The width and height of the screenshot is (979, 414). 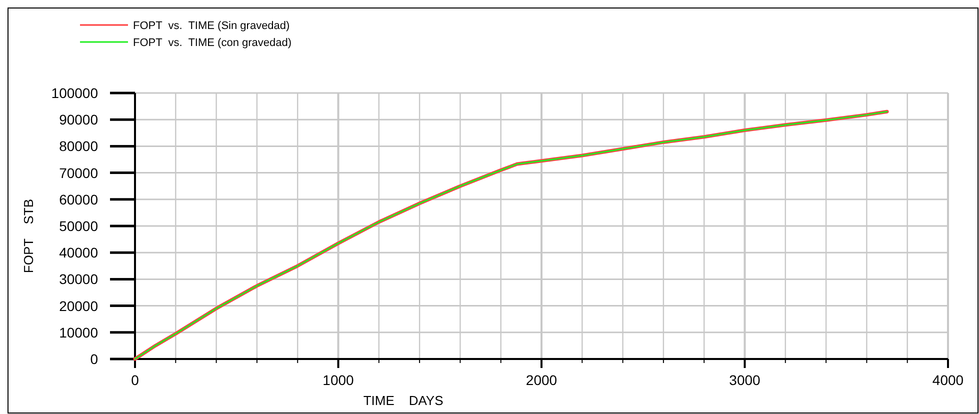 What do you see at coordinates (78, 306) in the screenshot?
I see `y-tick-label: 20000` at bounding box center [78, 306].